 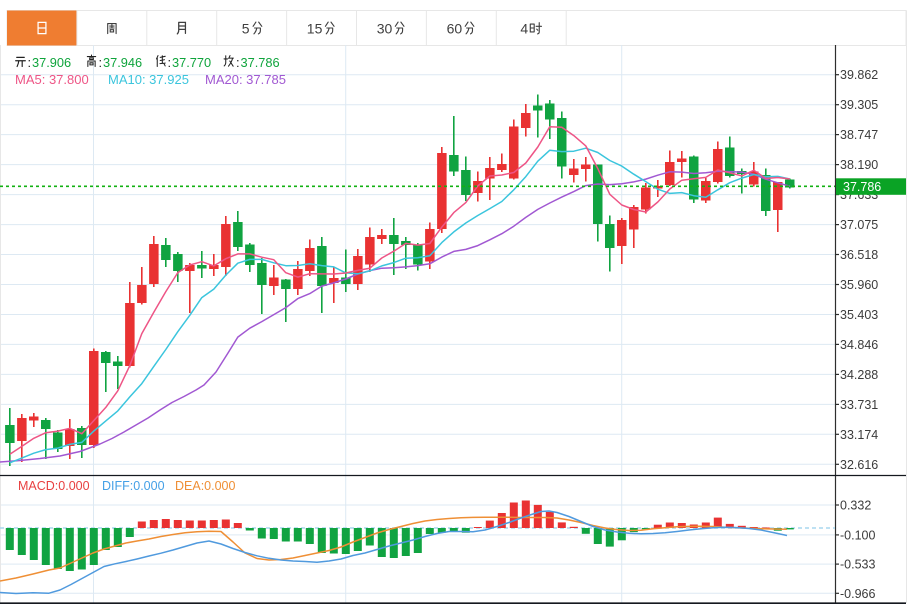 What do you see at coordinates (455, 29) in the screenshot?
I see `svg-text: 60` at bounding box center [455, 29].